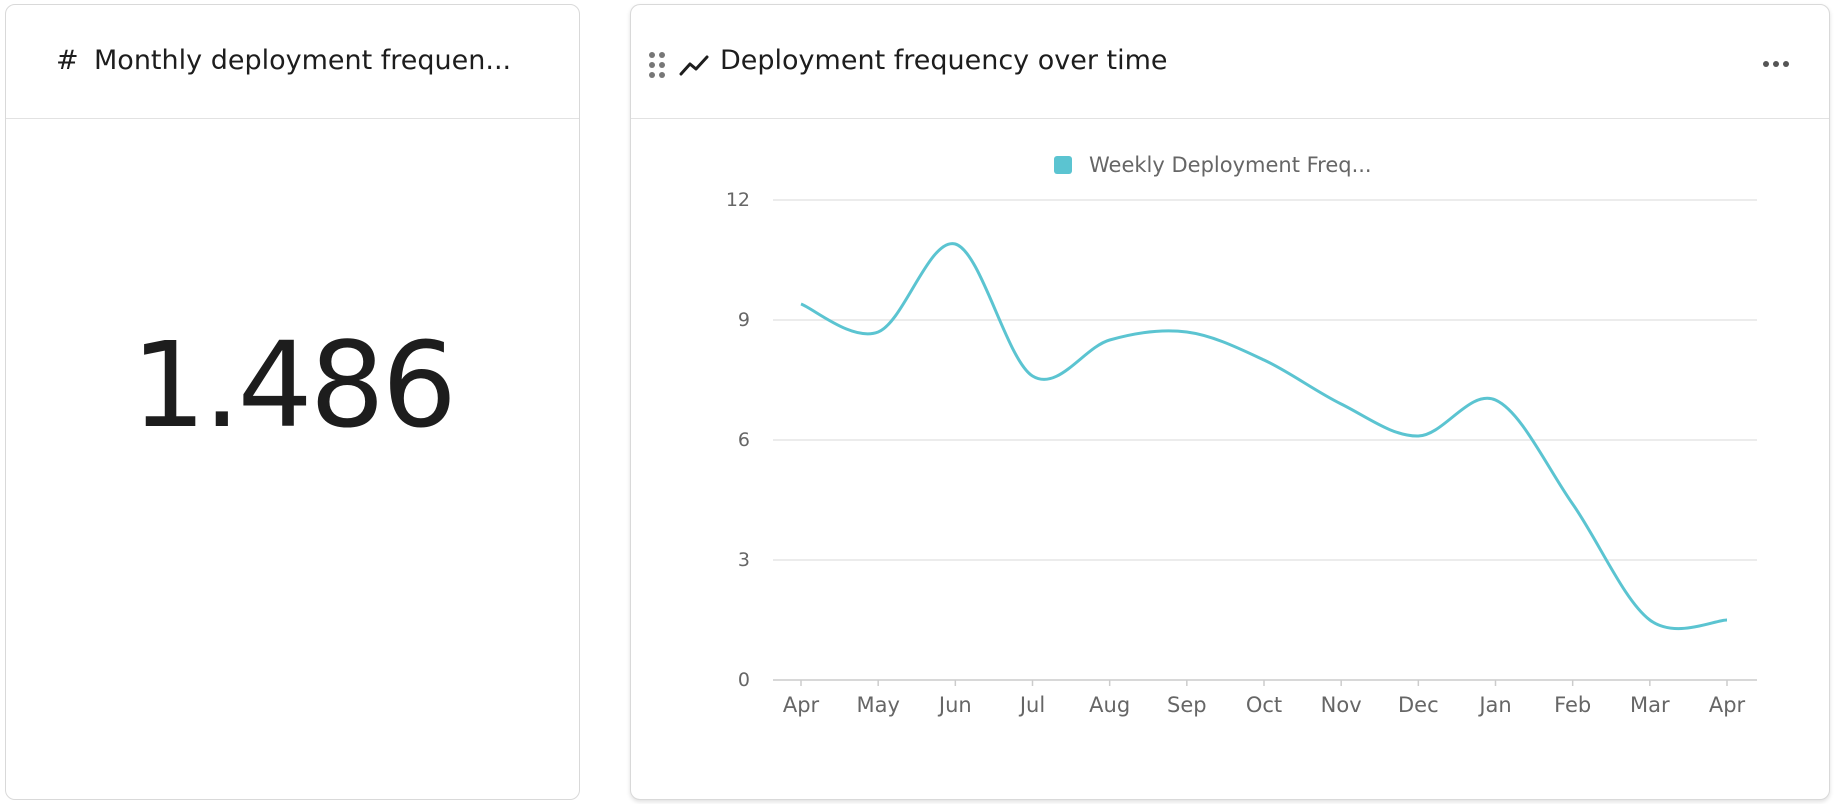 The width and height of the screenshot is (1836, 804). I want to click on y-tick-label: 6, so click(744, 440).